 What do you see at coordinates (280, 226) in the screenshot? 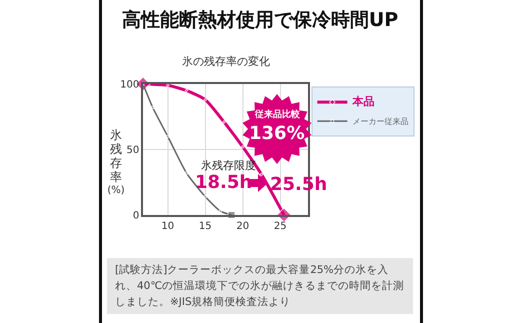
I see `x-tick-label: 25` at bounding box center [280, 226].